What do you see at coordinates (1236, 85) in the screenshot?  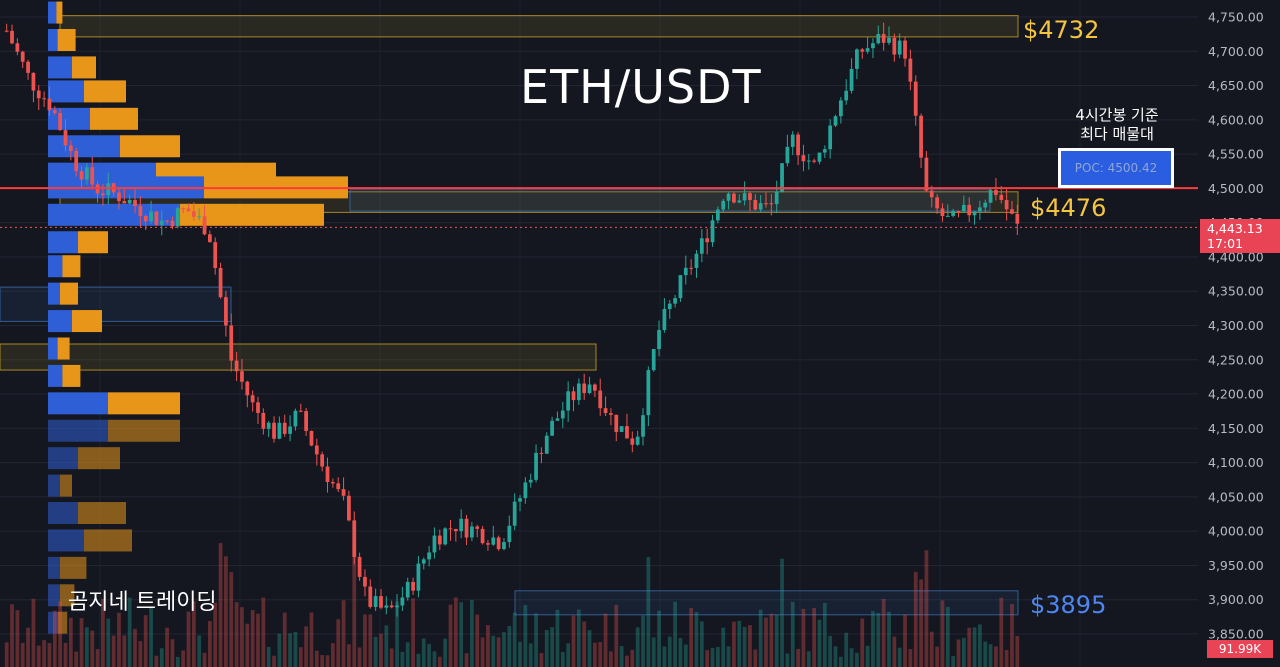 I see `price-tick-label: 4,650.00` at bounding box center [1236, 85].